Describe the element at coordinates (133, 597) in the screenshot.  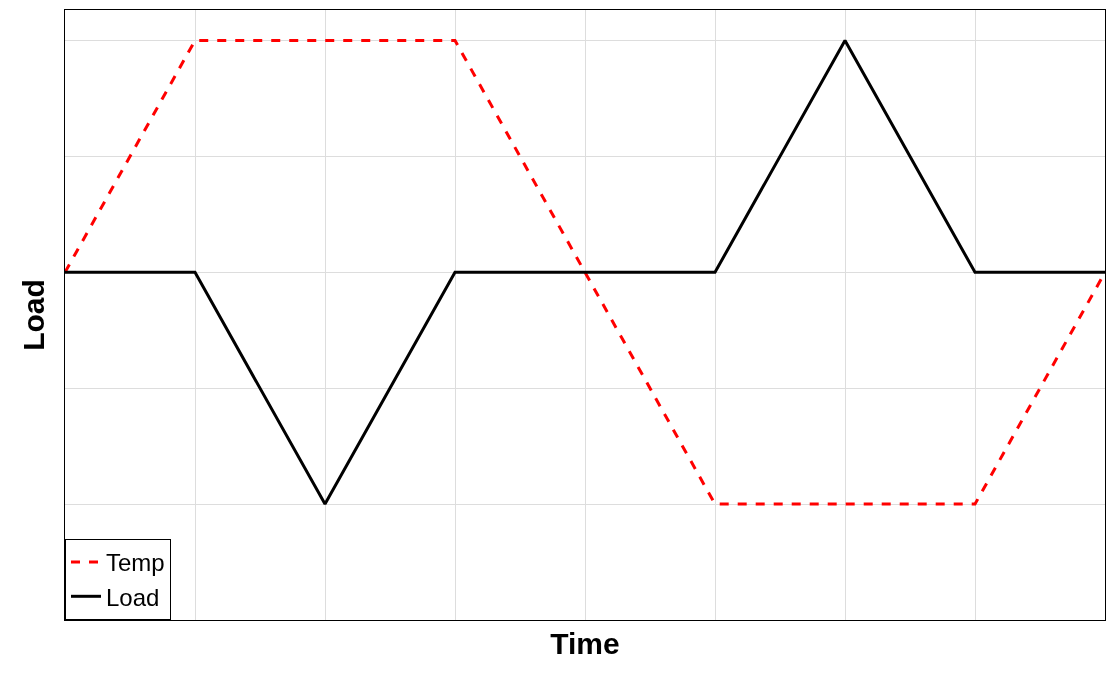
I see `legend-label: Load` at that location.